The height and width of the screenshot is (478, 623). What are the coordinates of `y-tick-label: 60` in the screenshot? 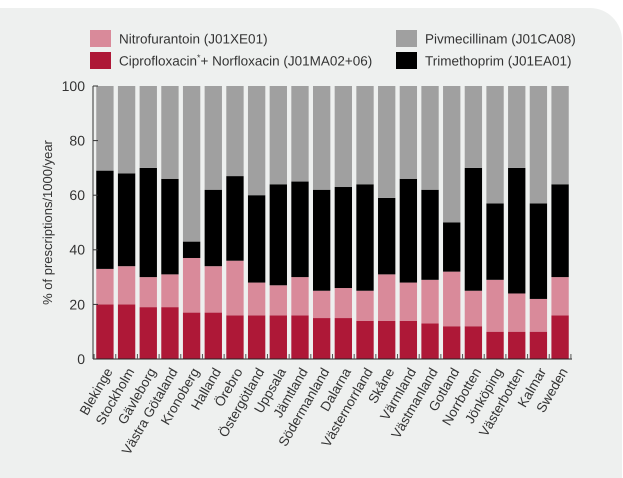 It's located at (77, 195).